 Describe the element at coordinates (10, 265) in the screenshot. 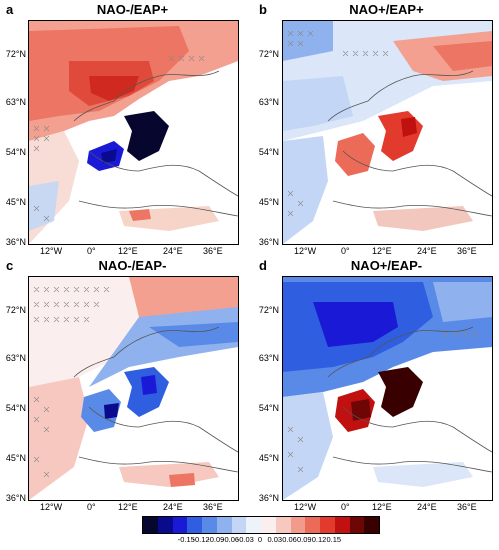

I see `panel-label-c: c` at that location.